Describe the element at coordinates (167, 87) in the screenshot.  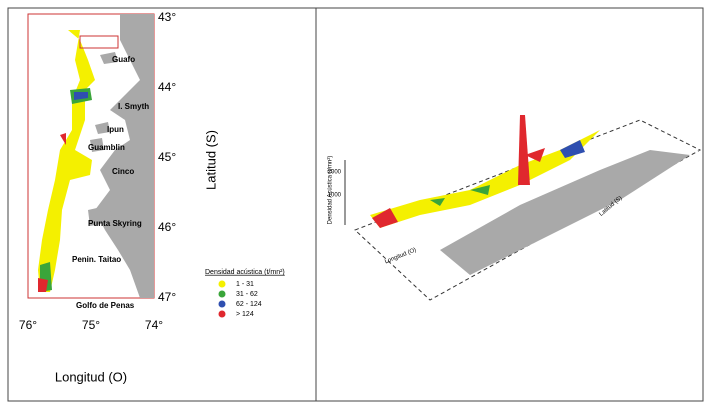
I see `lat-tick: 44°` at that location.